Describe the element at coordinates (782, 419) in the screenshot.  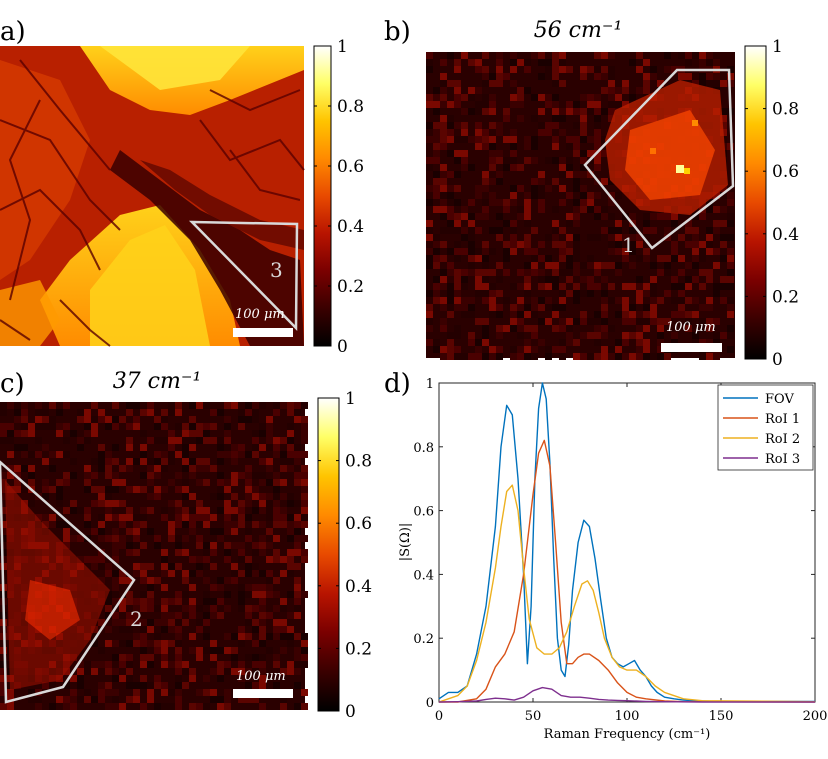
I see `legend-label: RoI 1` at that location.